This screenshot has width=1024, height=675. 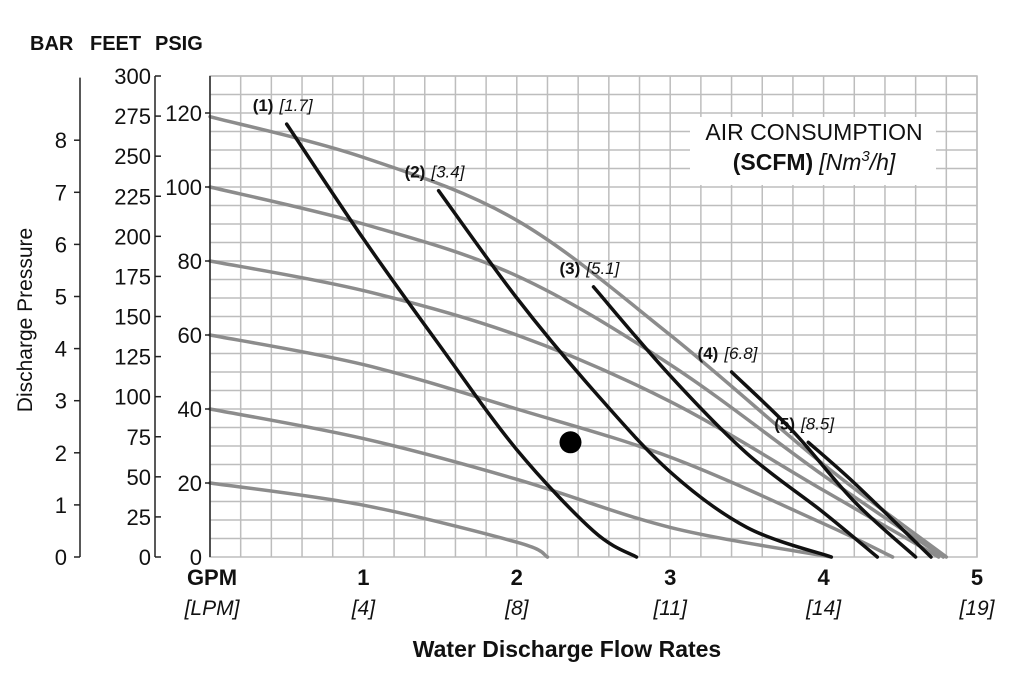 I want to click on air-curve-label: (4) [6.8], so click(x=728, y=353).